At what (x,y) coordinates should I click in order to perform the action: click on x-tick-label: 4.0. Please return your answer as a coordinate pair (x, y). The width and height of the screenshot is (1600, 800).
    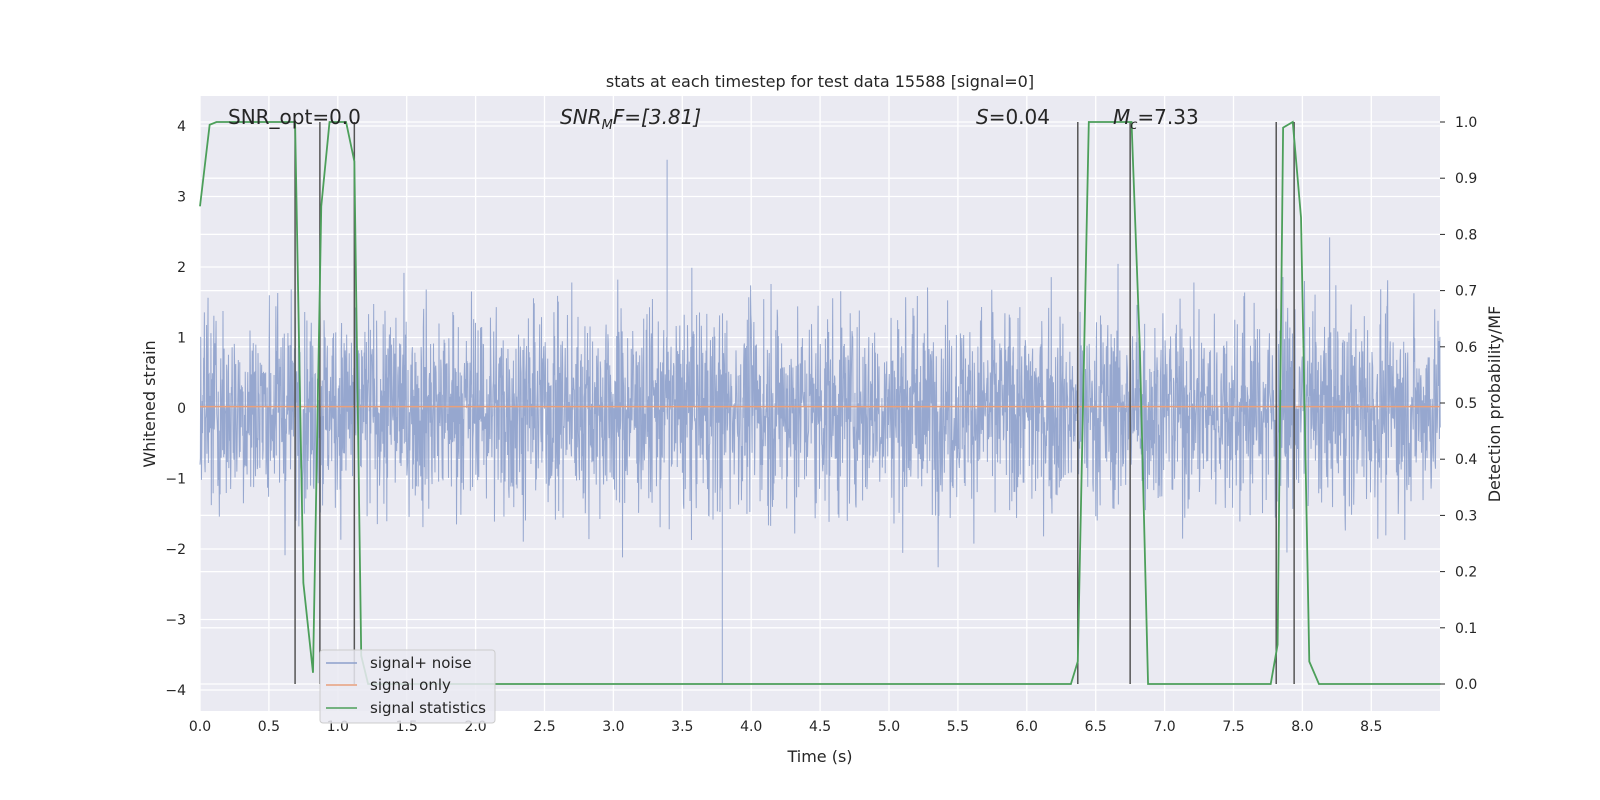
    Looking at the image, I should click on (751, 727).